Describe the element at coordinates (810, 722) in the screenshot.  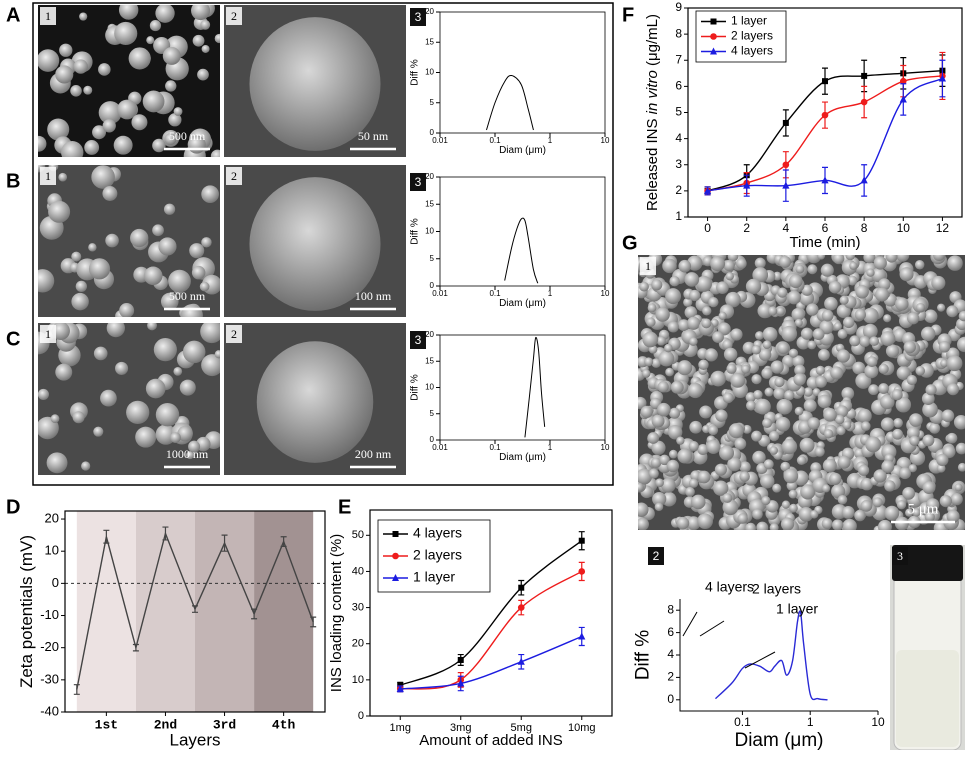
I see `x-tick-label: 1` at that location.